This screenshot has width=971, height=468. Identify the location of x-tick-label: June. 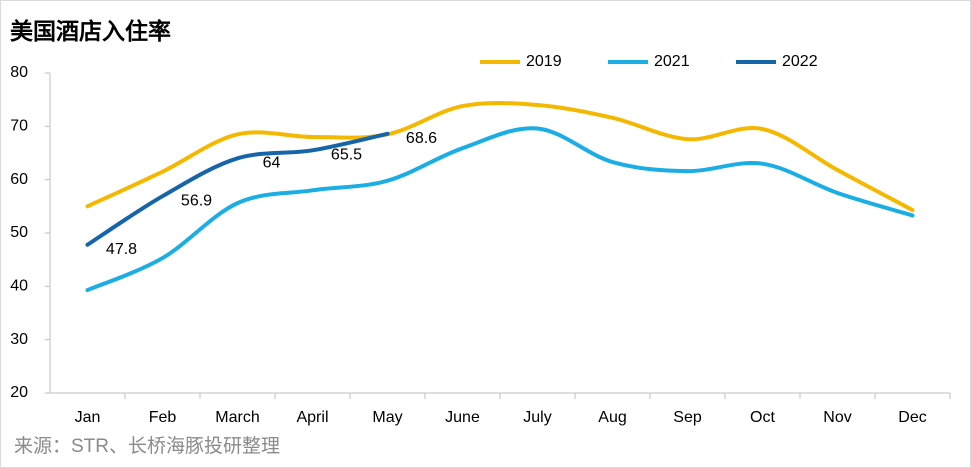
(462, 417).